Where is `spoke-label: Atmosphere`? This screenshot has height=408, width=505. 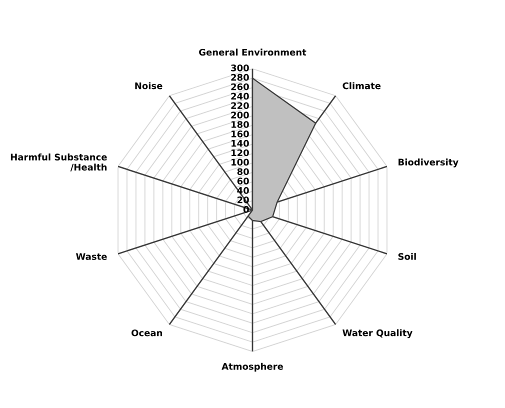
spoke-label: Atmosphere is located at coordinates (252, 367).